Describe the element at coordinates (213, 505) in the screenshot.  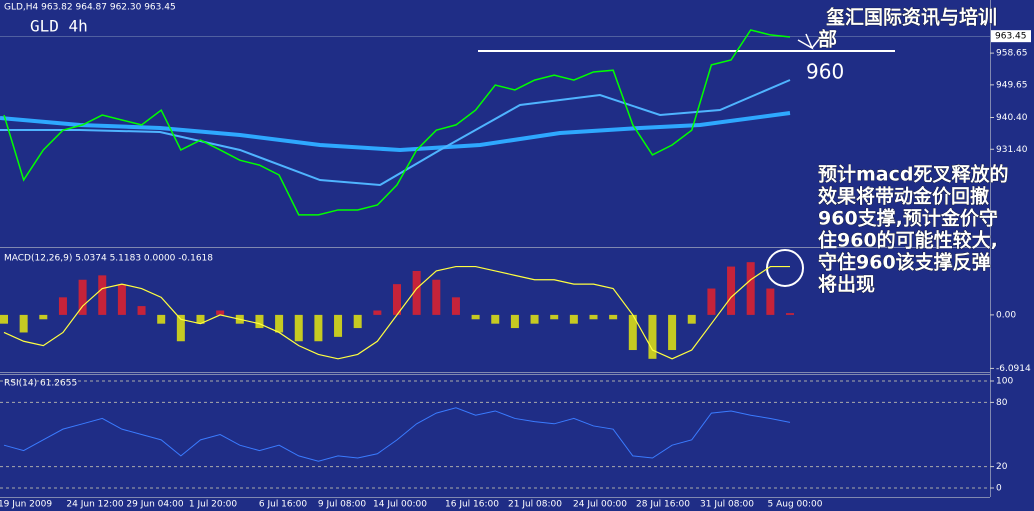
I see `x-tick-label: 1 Jul 20:00` at that location.